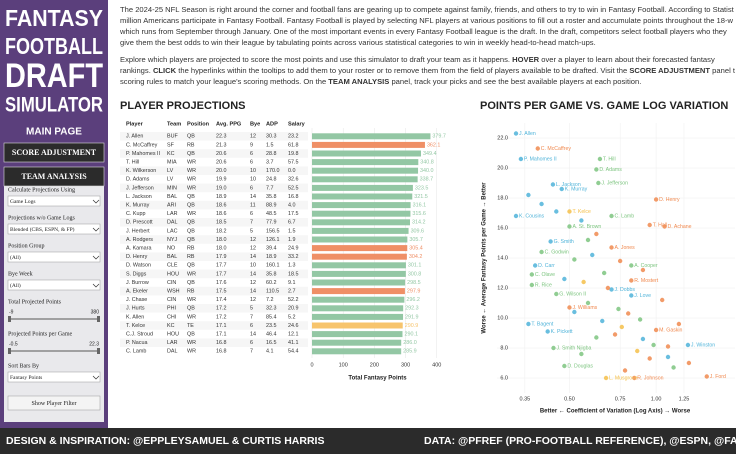 This screenshot has width=736, height=454. What do you see at coordinates (137, 257) in the screenshot?
I see `table-cell: D. Henry` at bounding box center [137, 257].